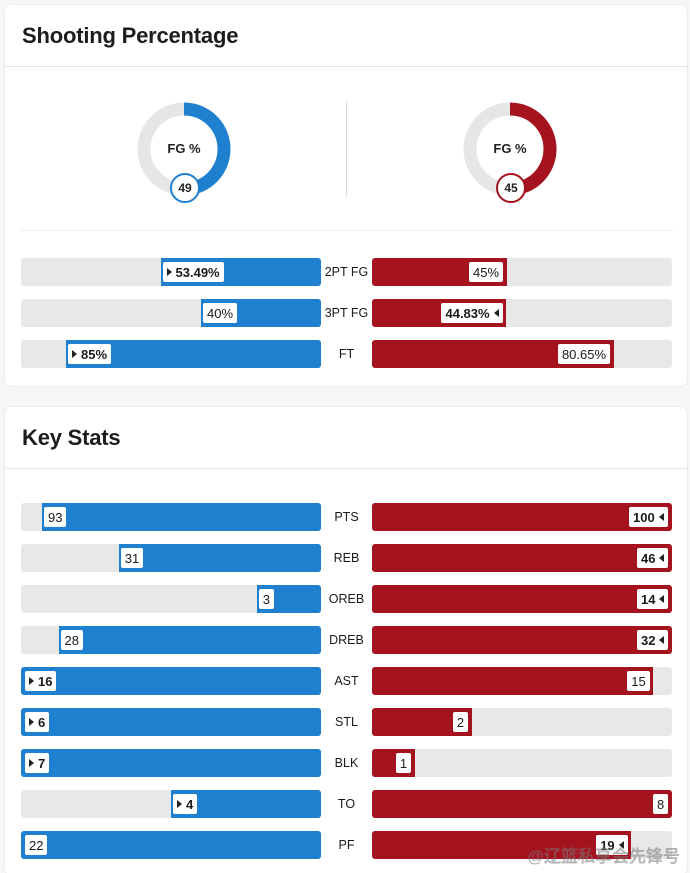 This screenshot has width=690, height=873. I want to click on stat-row-reb: 31 46 REB, so click(347, 558).